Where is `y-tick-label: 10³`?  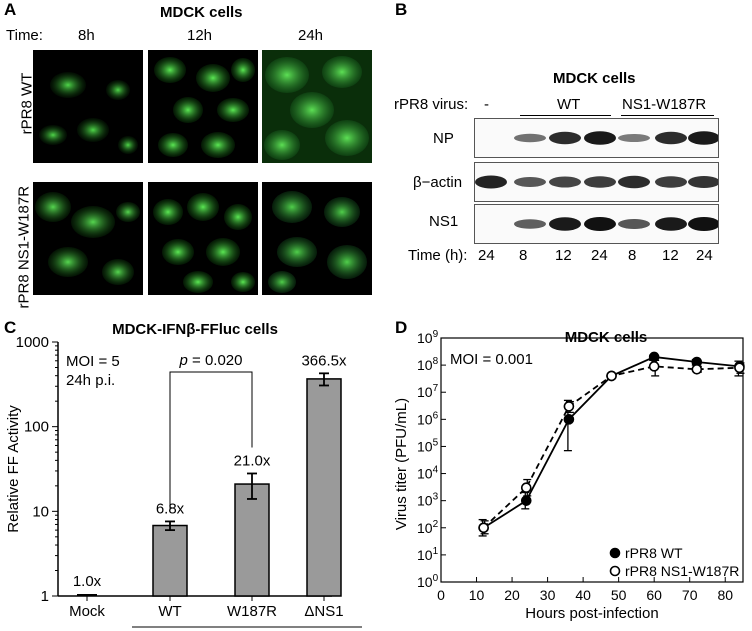 y-tick-label: 10³ is located at coordinates (428, 500).